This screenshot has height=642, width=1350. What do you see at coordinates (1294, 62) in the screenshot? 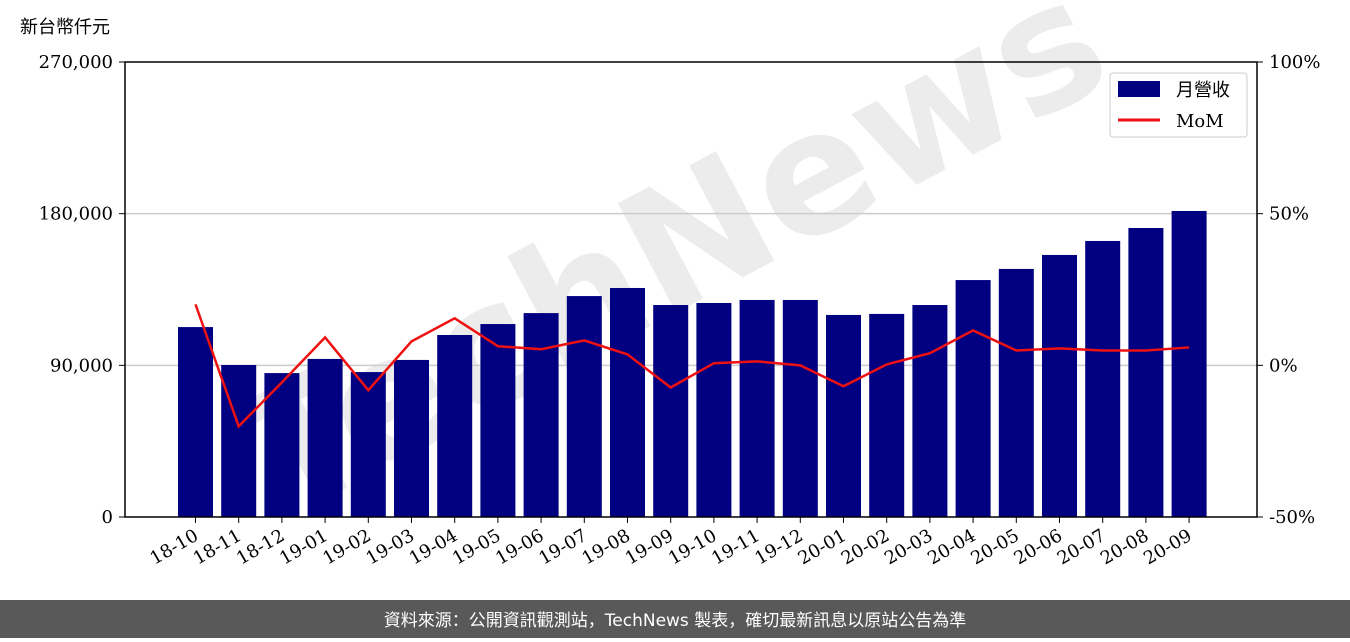
I see `y2-tick-label: 100%` at bounding box center [1294, 62].